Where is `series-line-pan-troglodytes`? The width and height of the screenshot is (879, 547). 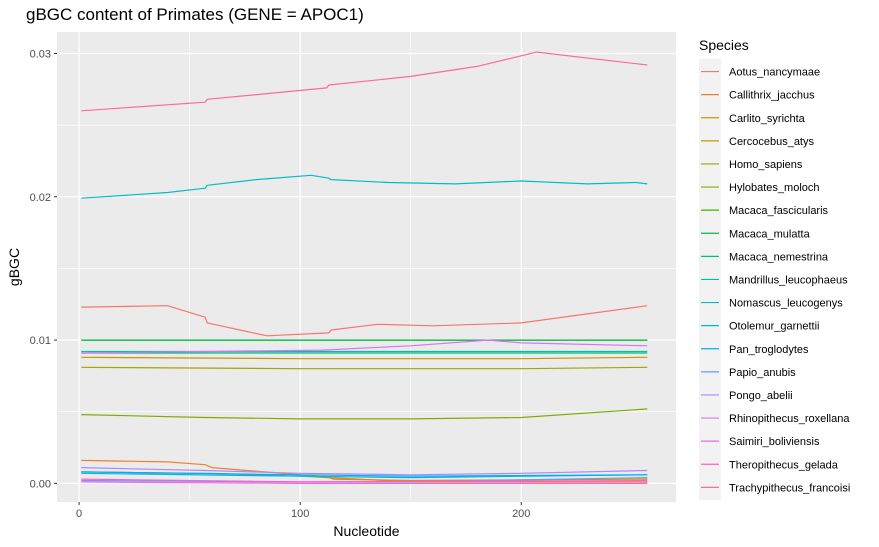
series-line-pan-troglodytes is located at coordinates (364, 474).